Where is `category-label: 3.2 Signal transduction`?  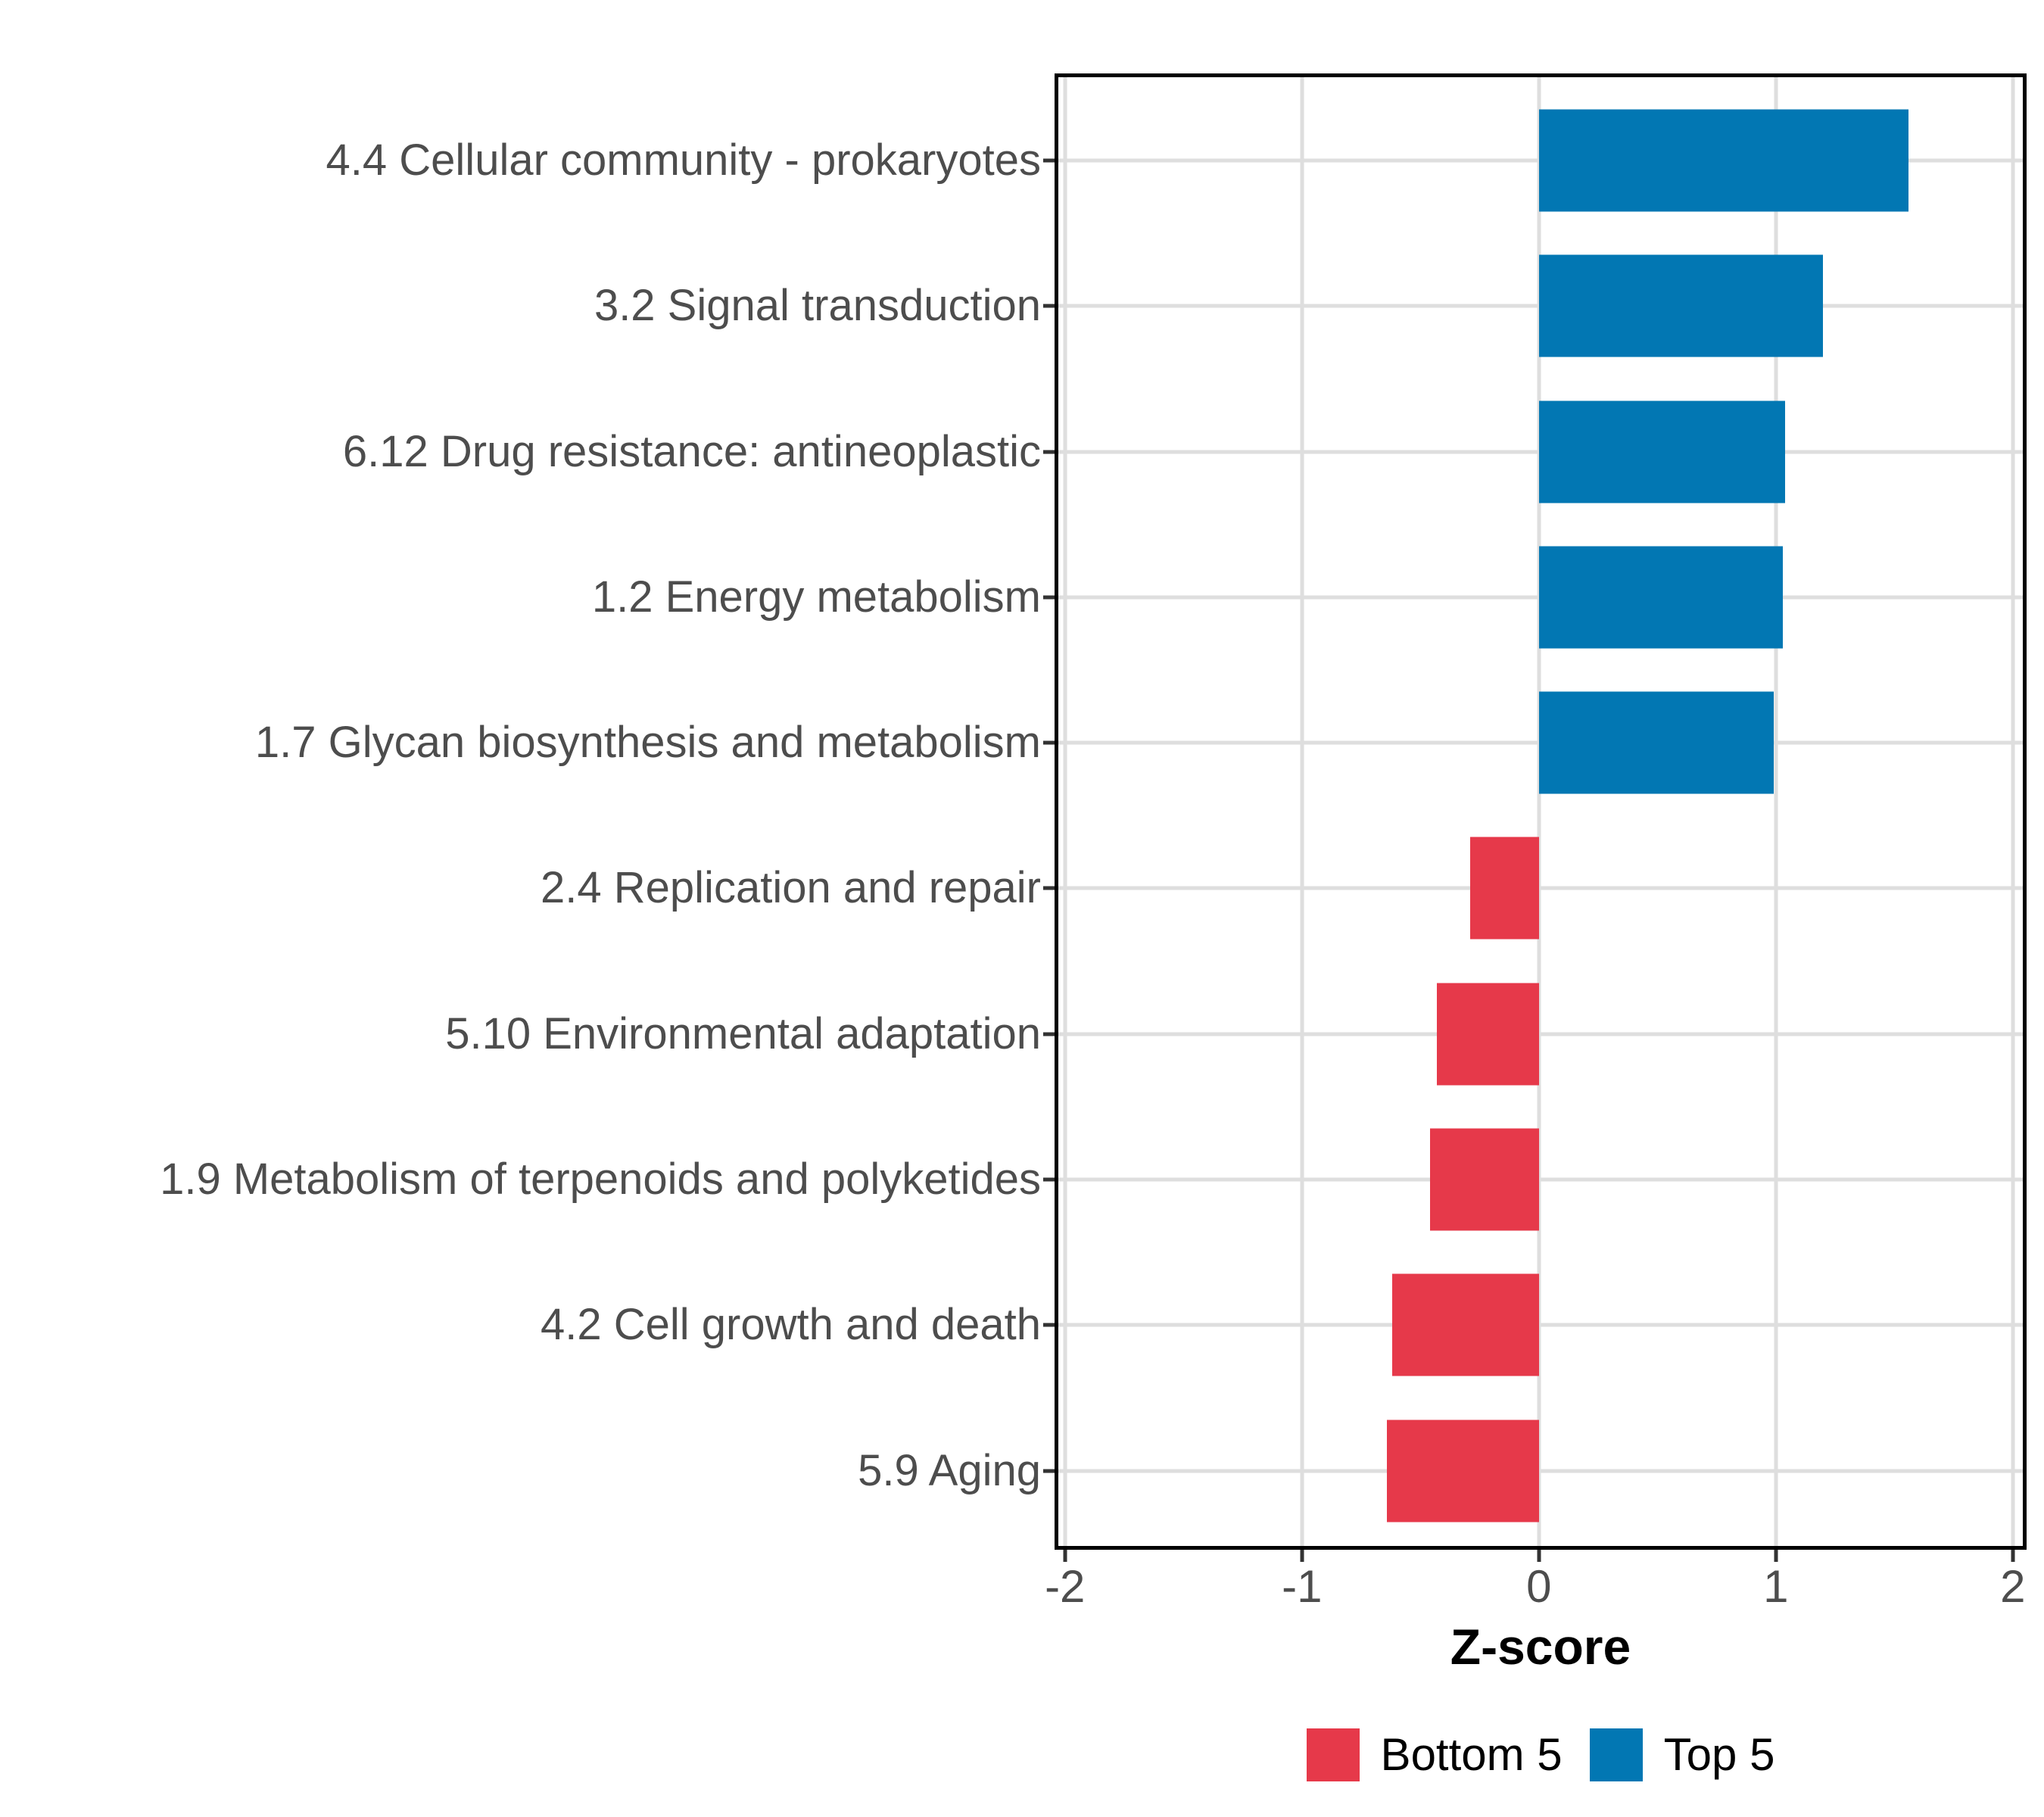
category-label: 3.2 Signal transduction is located at coordinates (817, 306).